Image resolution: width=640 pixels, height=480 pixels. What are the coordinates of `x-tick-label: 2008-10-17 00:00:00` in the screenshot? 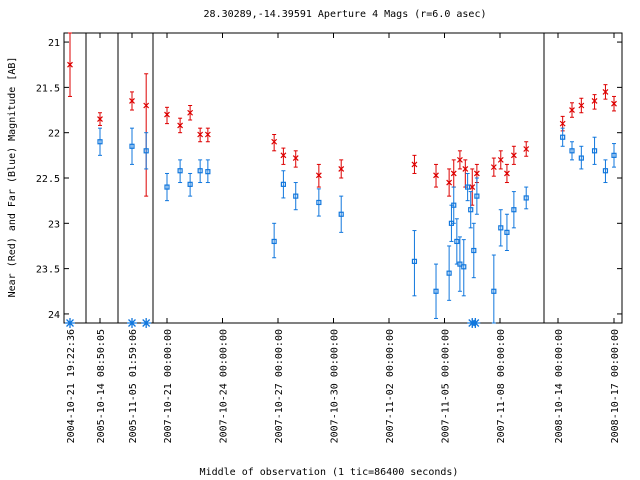 It's located at (615, 386).